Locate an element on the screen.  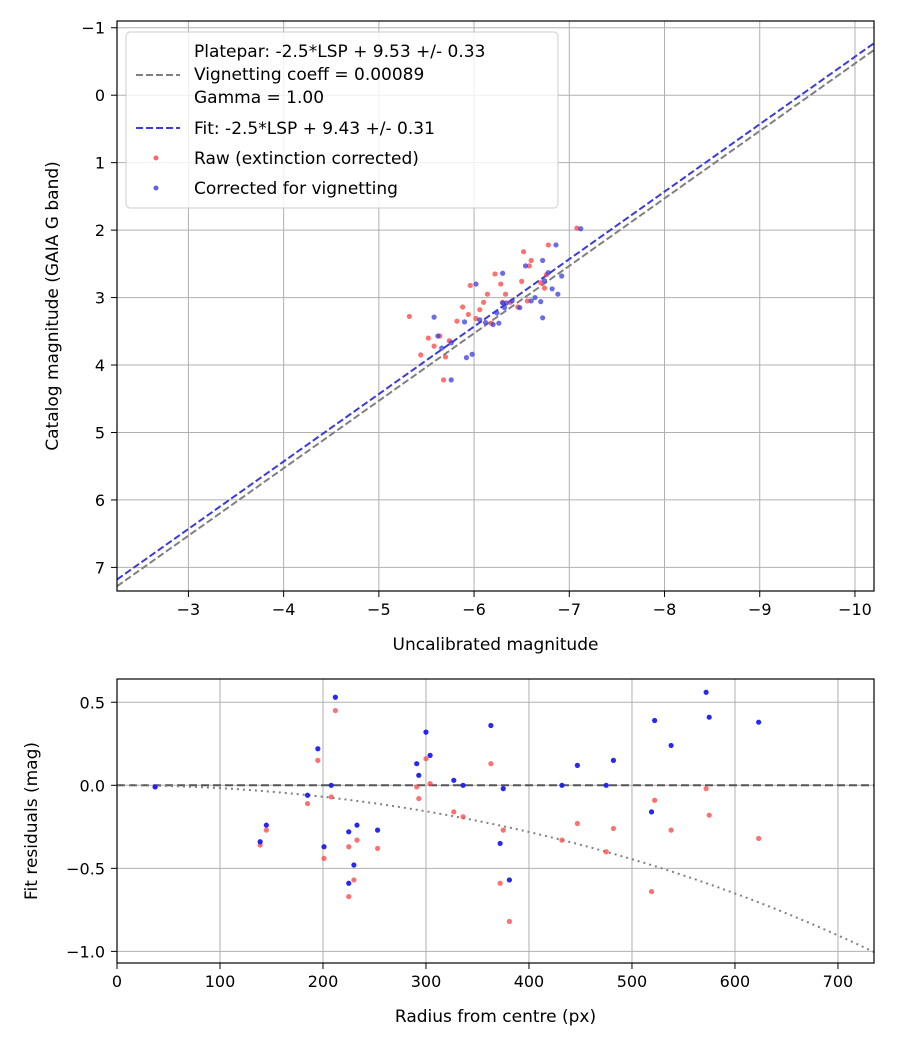
top-y-tick-label: 1 is located at coordinates (100, 163).